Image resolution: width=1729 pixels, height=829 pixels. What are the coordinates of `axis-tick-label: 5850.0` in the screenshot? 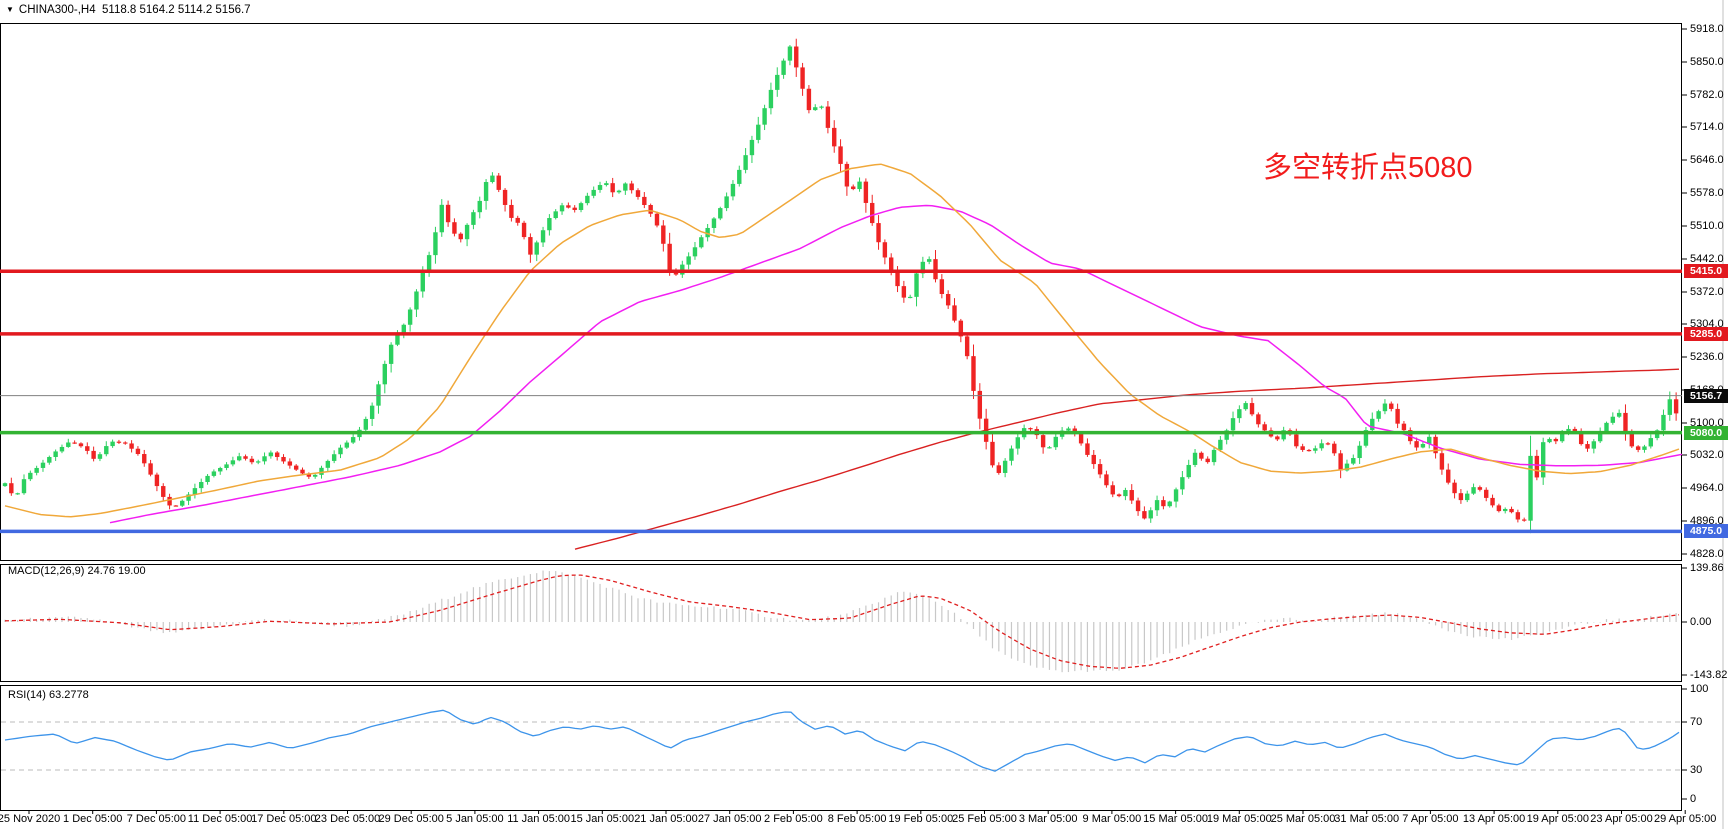 It's located at (1707, 62).